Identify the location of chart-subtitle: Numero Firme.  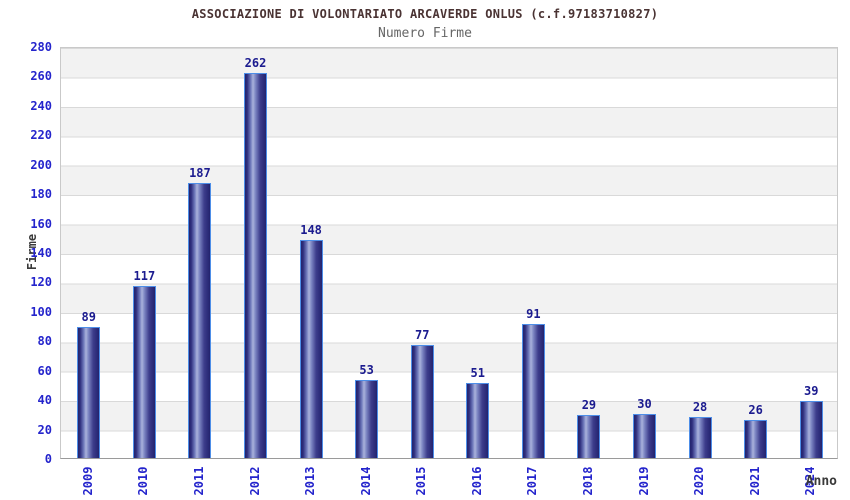
(425, 33).